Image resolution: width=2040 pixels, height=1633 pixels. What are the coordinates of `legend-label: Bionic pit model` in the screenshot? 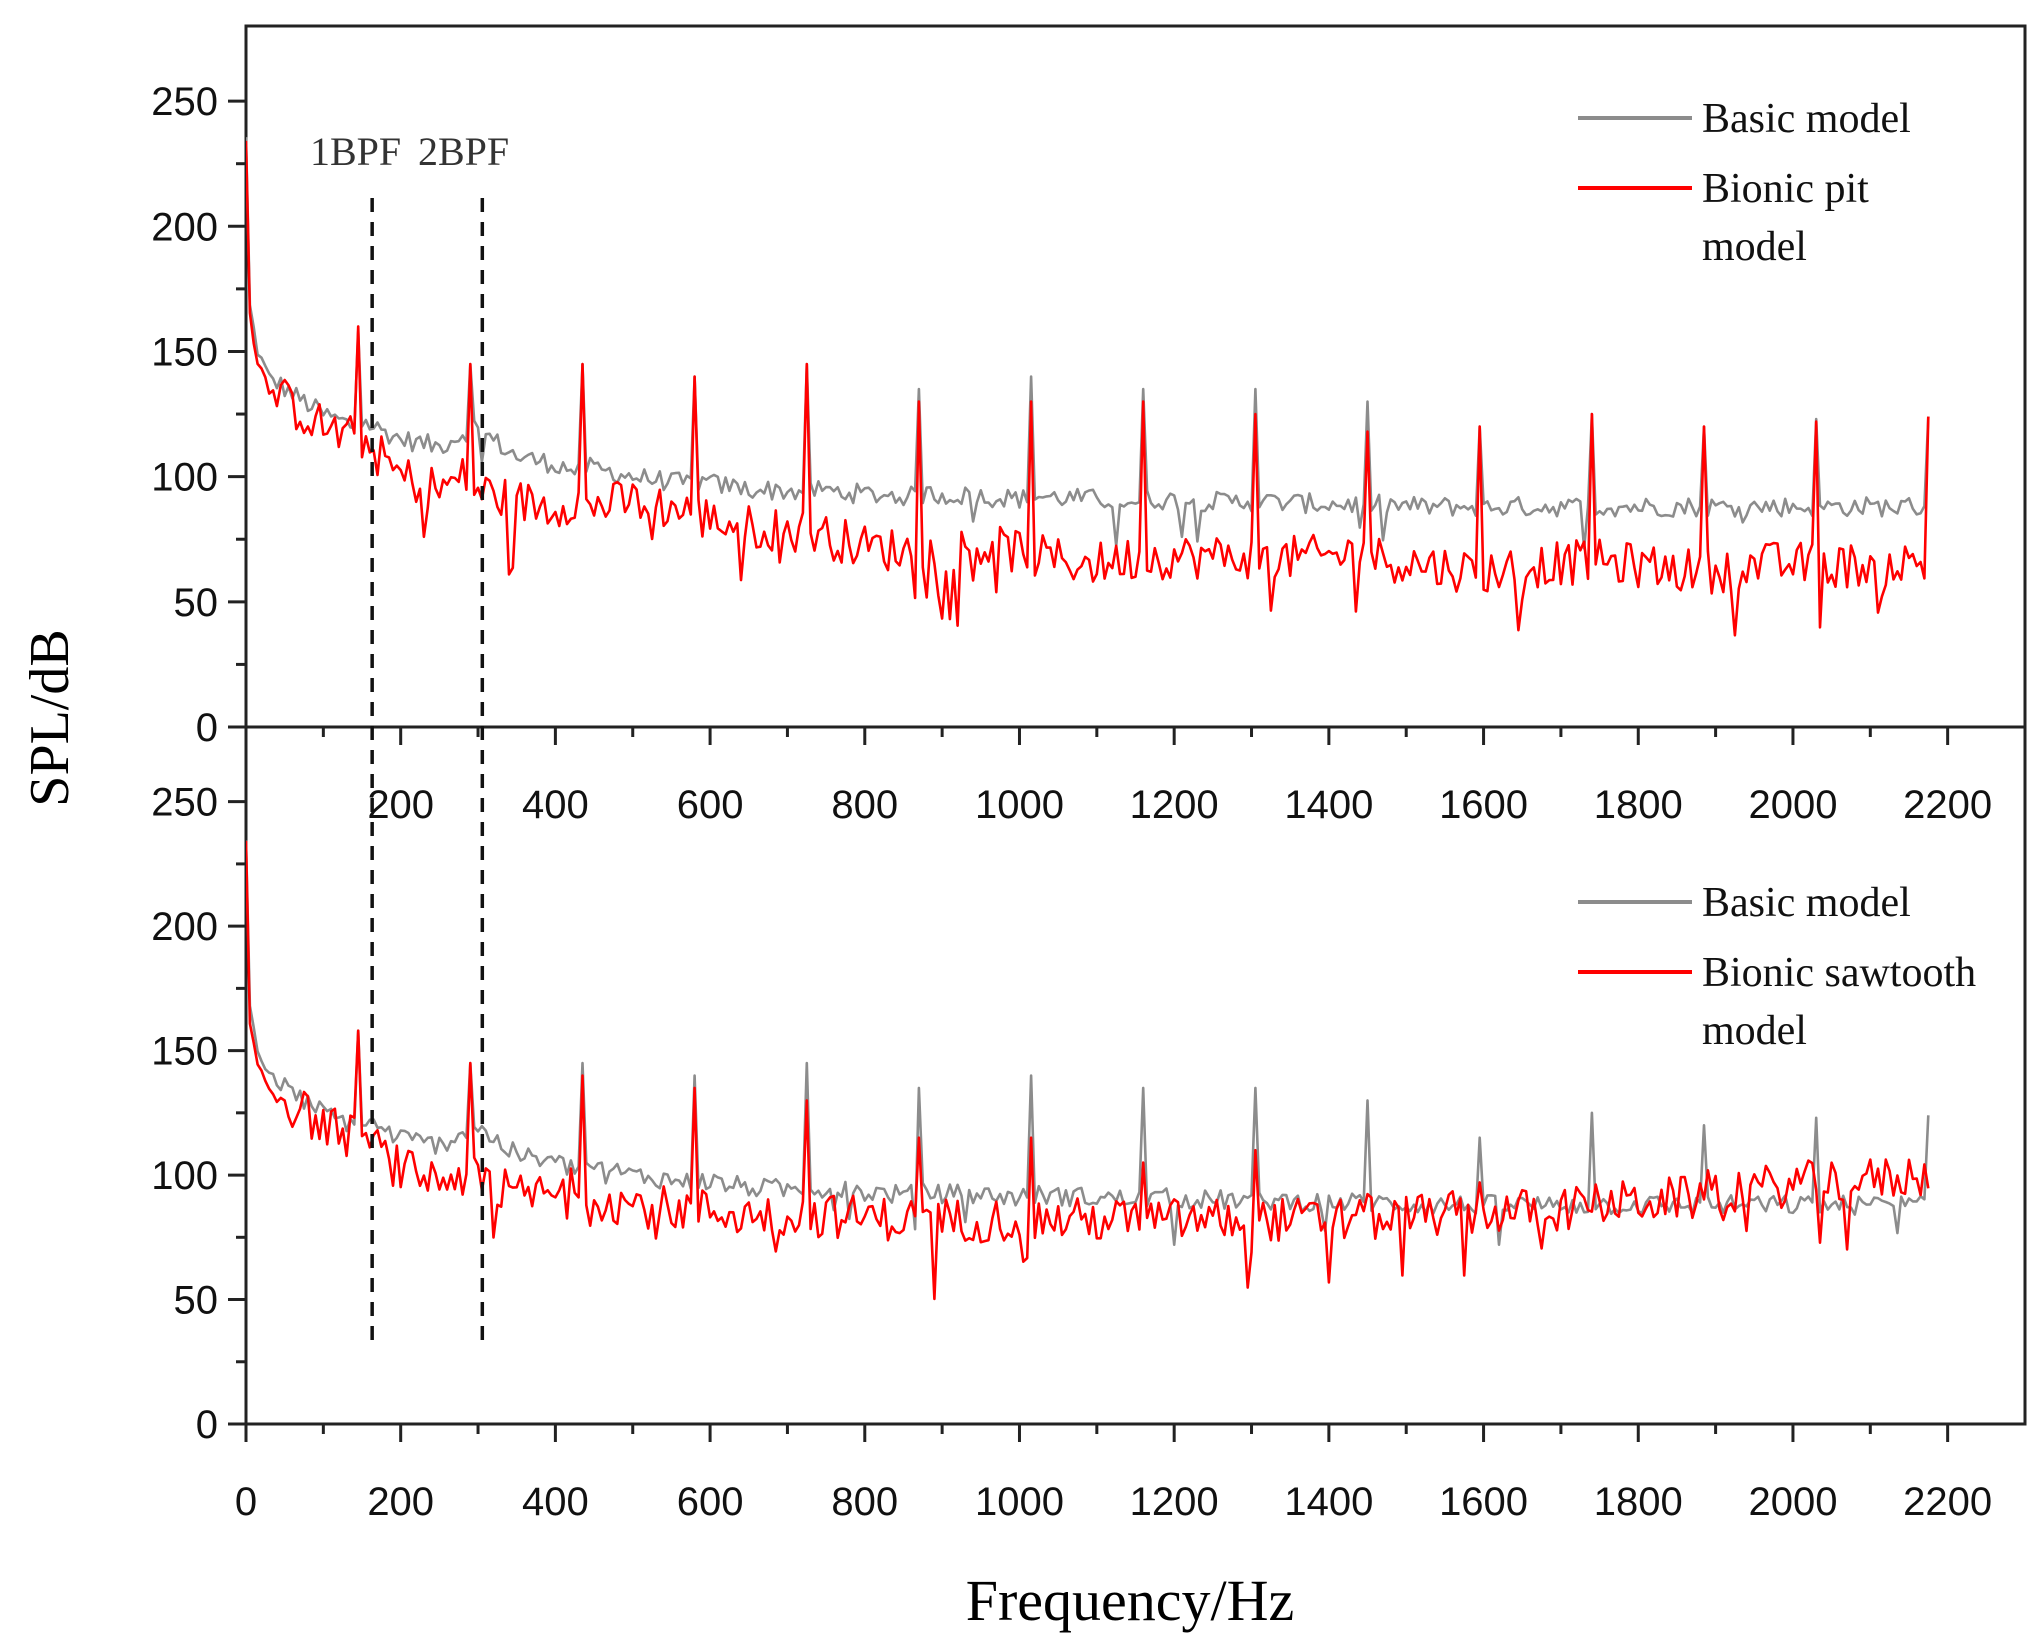 It's located at (1785, 218).